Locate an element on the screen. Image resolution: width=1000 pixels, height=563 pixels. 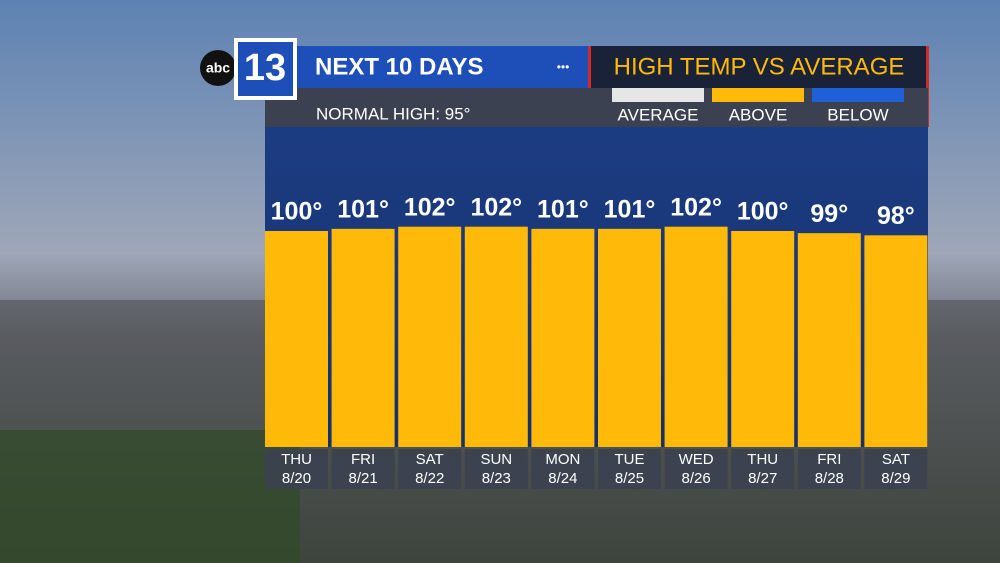
logo-station: abc is located at coordinates (218, 68).